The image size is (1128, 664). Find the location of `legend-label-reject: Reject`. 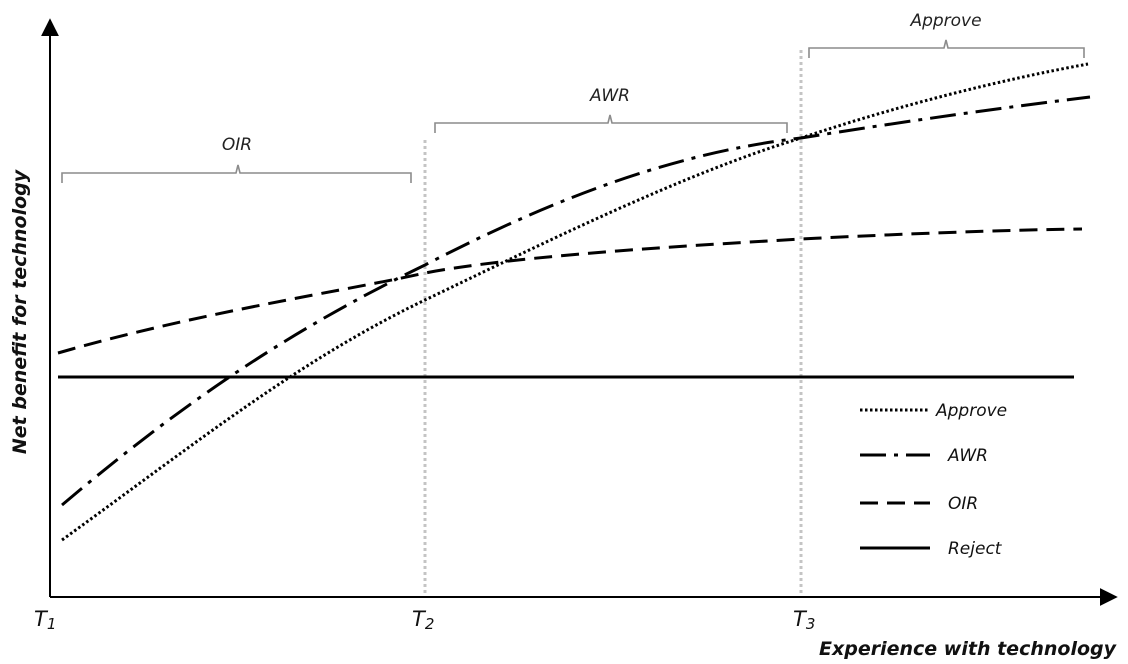

legend-label-reject: Reject is located at coordinates (975, 549).